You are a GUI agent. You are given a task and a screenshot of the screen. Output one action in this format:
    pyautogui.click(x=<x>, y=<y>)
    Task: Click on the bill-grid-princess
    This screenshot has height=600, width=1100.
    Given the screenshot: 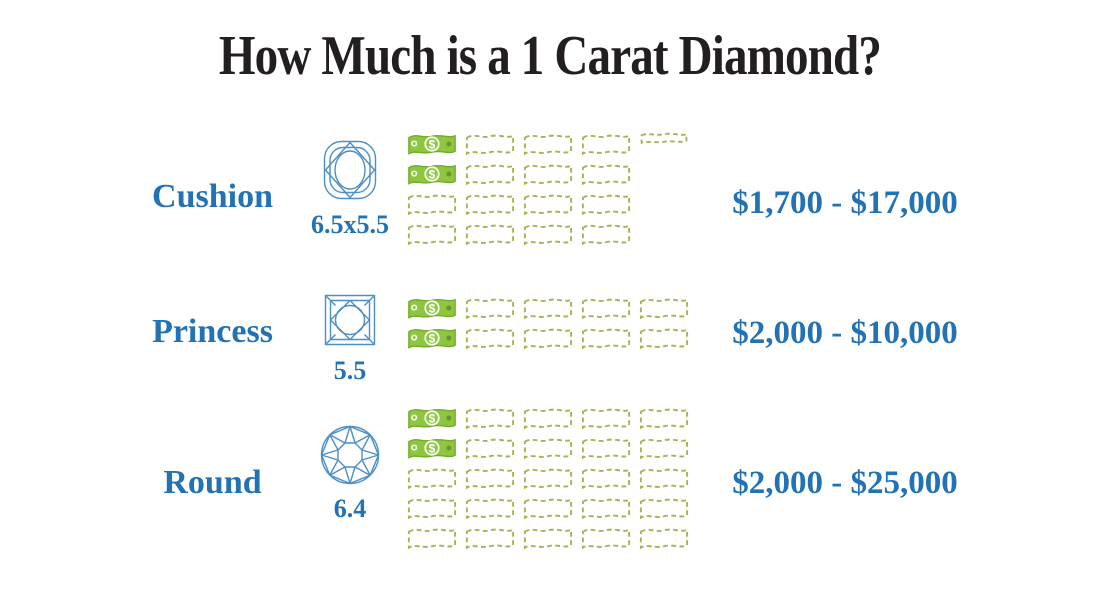 What is the action you would take?
    pyautogui.click(x=548, y=325)
    